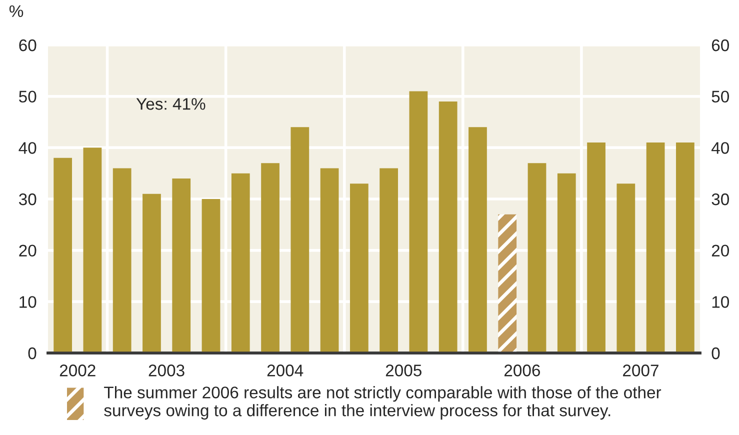  What do you see at coordinates (171, 104) in the screenshot?
I see `annotation: Yes: 41%` at bounding box center [171, 104].